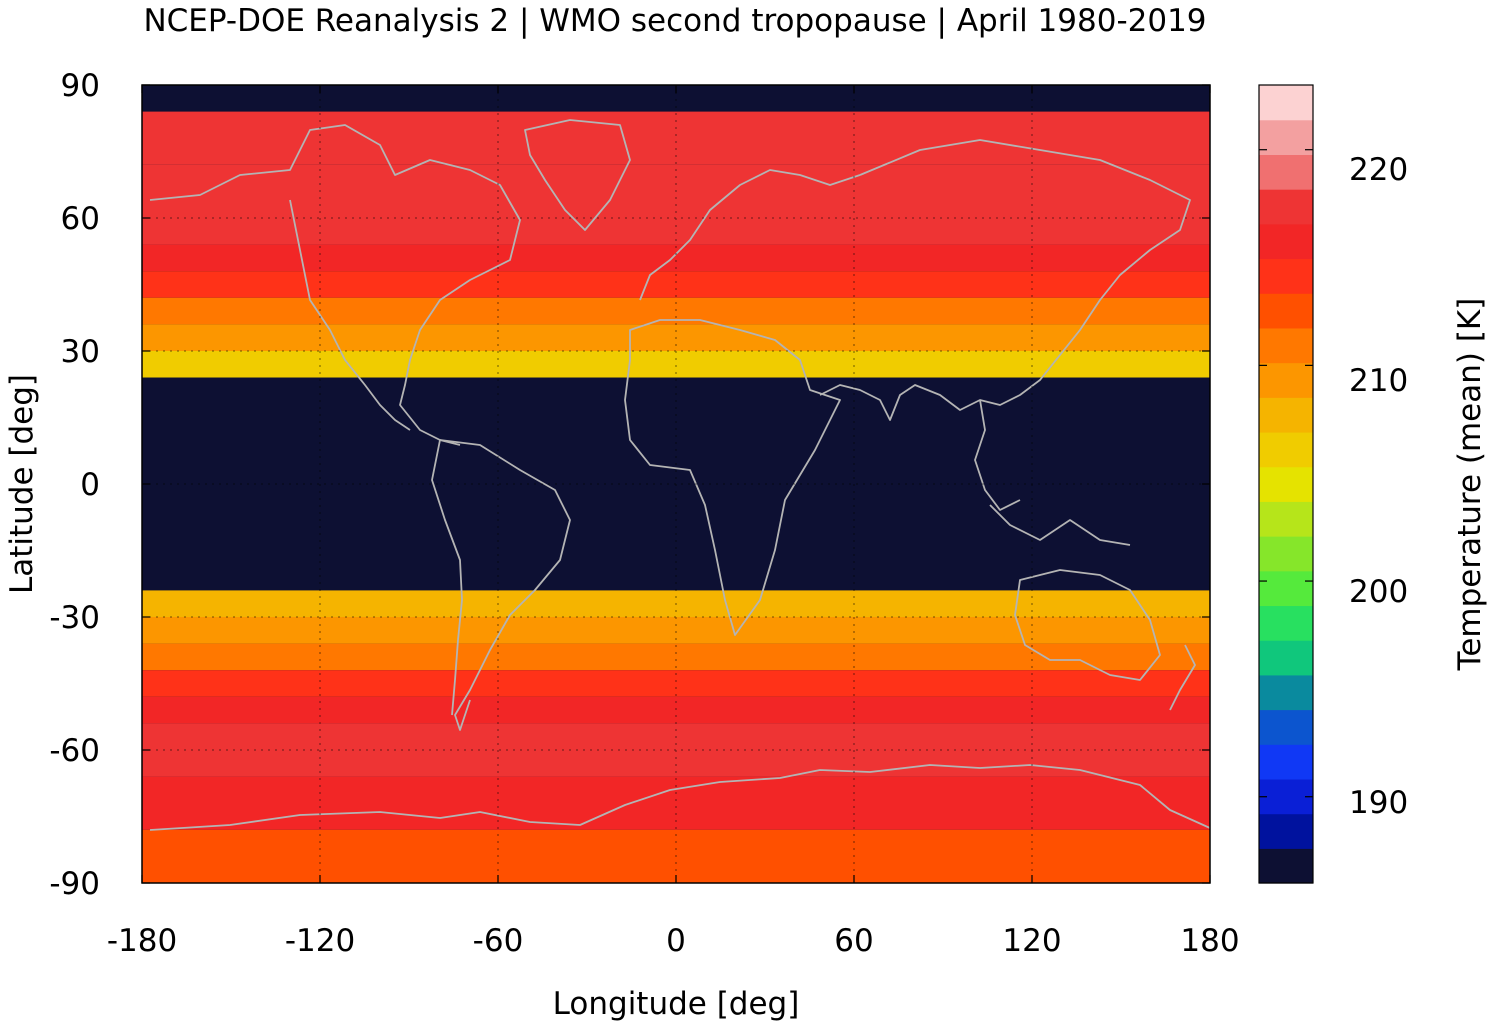  What do you see at coordinates (1378, 592) in the screenshot?
I see `colorbar-tick-label: 200` at bounding box center [1378, 592].